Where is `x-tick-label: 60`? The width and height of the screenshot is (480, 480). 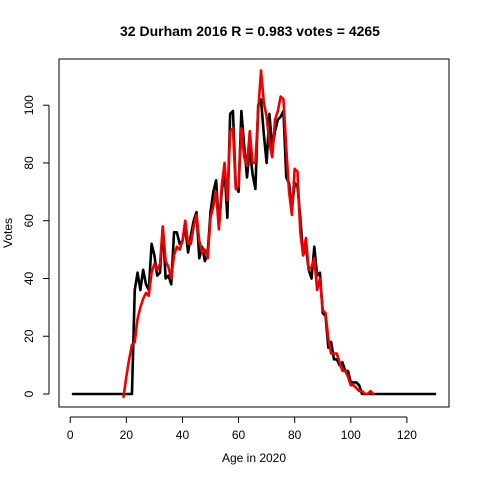 x-tick-label: 60 is located at coordinates (239, 435).